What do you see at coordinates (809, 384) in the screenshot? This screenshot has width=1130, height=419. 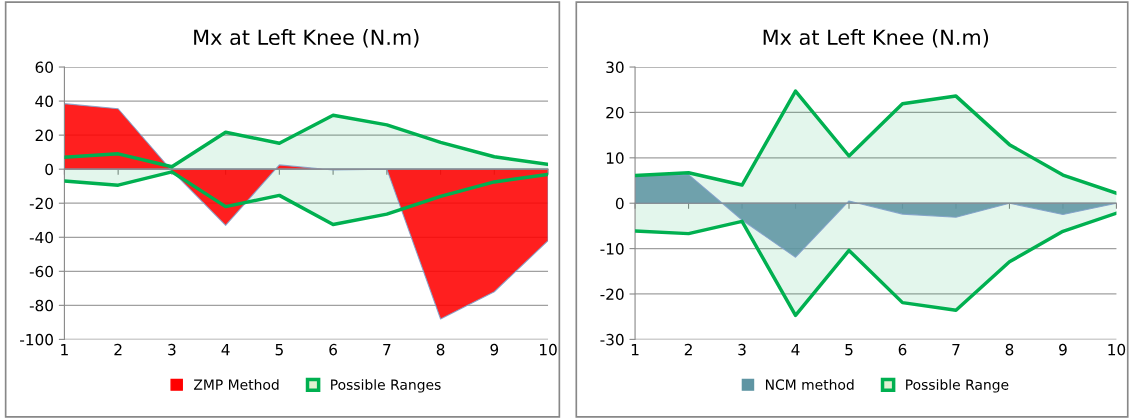 I see `legend-label: NCM method` at bounding box center [809, 384].